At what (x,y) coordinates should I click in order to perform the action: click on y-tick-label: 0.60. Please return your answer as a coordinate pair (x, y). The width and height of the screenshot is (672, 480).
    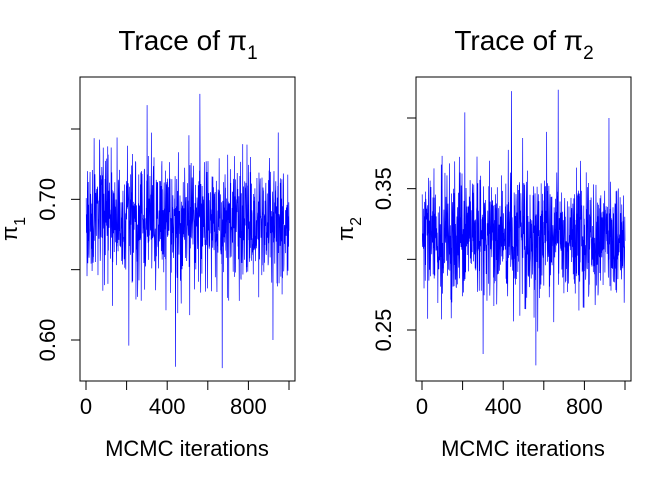
    Looking at the image, I should click on (47, 340).